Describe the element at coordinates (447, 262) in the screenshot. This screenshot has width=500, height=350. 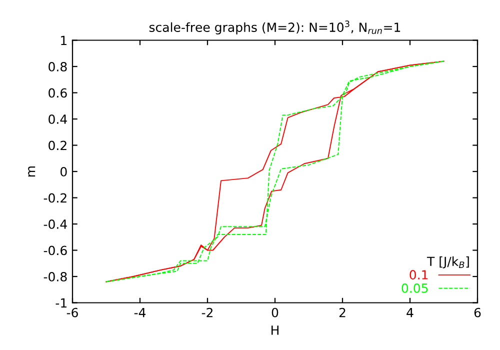
I see `legend-title: T [J/k$_{B}$]` at that location.